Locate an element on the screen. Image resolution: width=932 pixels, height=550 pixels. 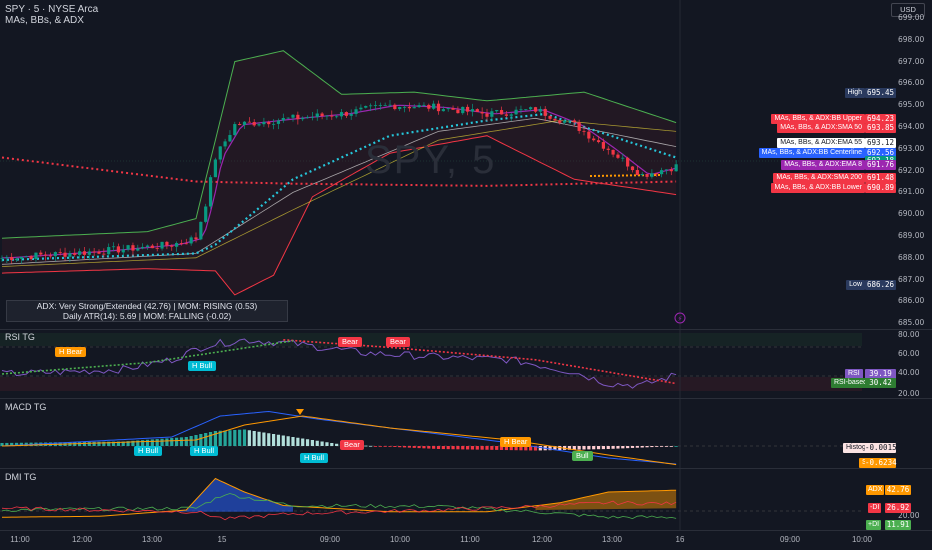
time-label: 11:00 is located at coordinates (470, 539).